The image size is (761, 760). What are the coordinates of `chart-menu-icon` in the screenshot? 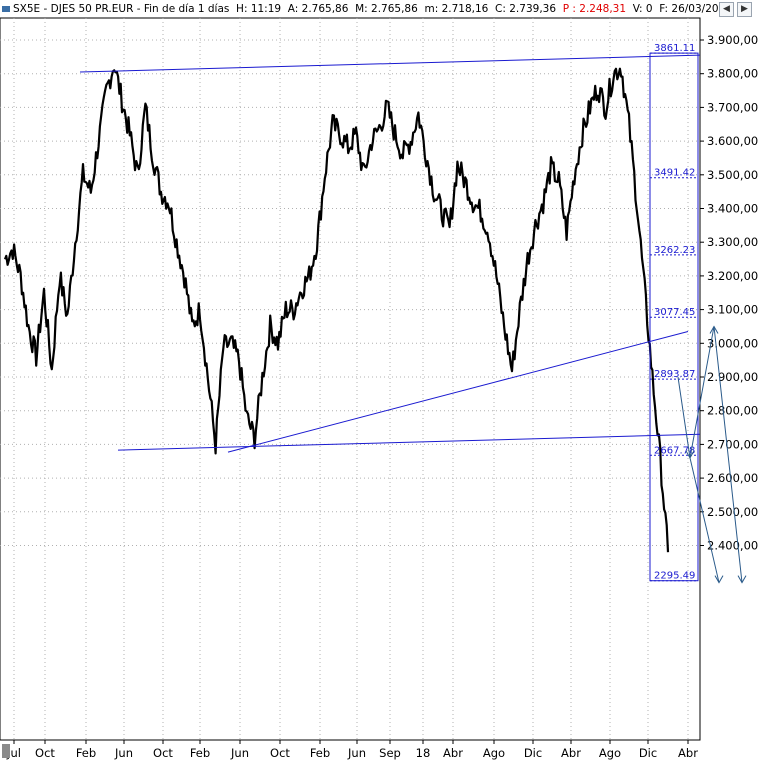 It's located at (6, 9).